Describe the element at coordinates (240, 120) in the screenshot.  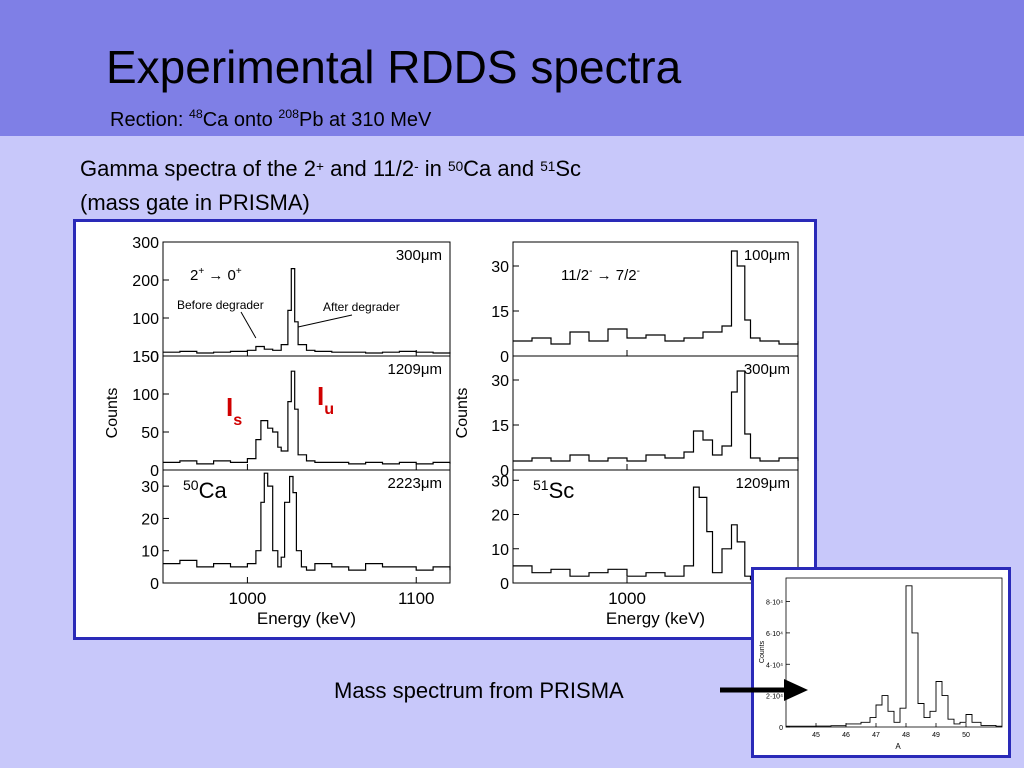
I see `beam-text: Ca onto` at that location.